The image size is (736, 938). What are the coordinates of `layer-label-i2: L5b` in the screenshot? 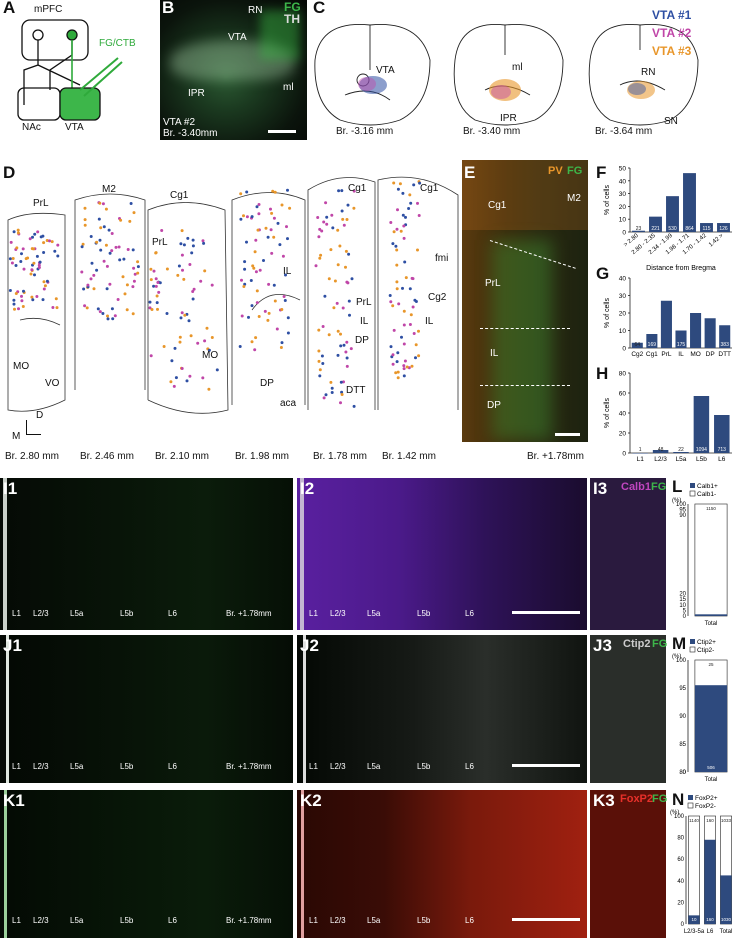 It's located at (424, 613).